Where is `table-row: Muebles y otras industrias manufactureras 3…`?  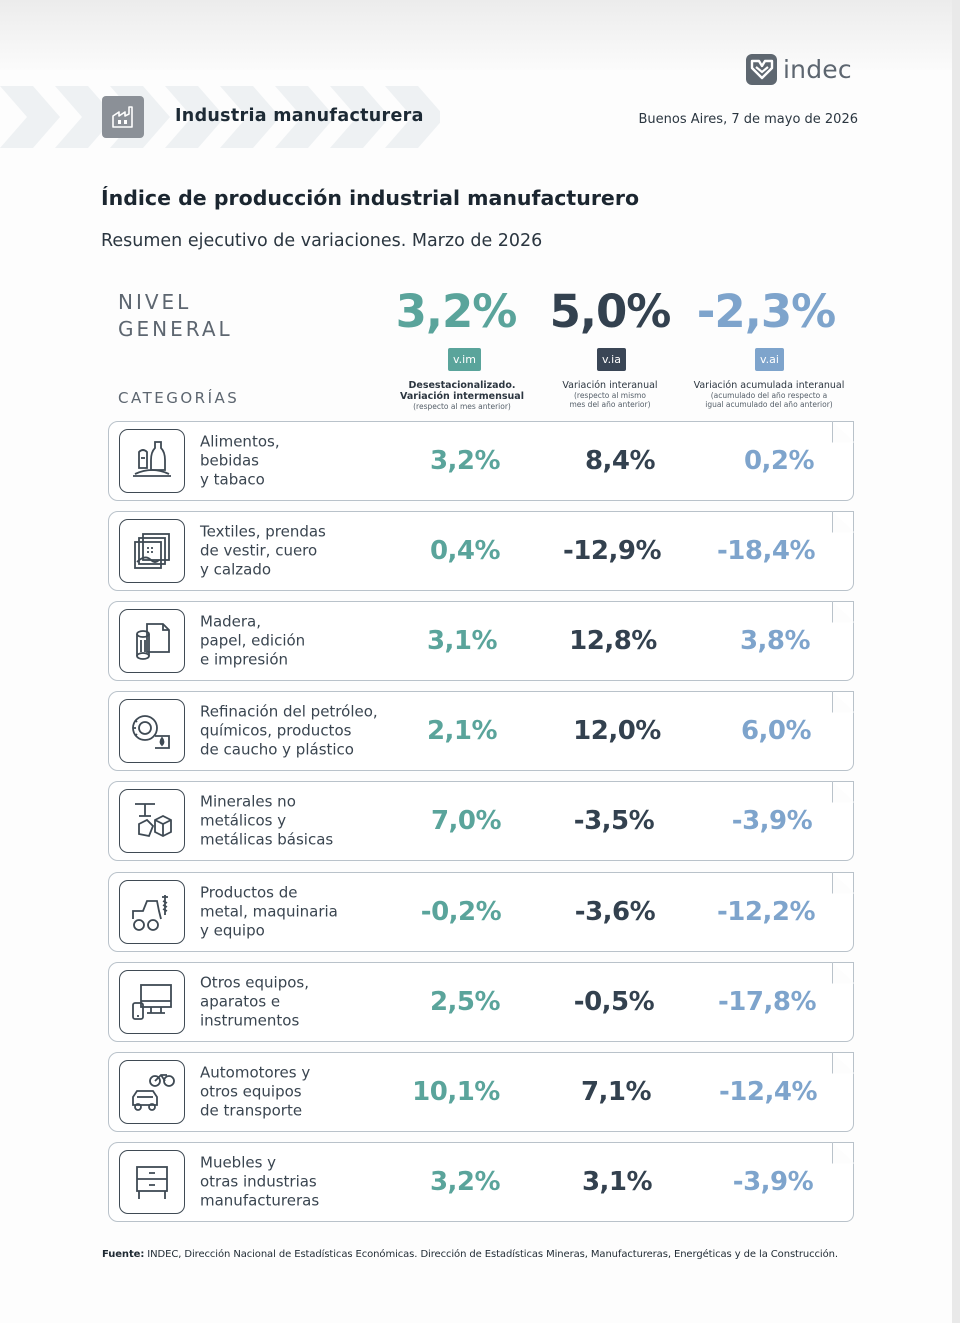
table-row: Muebles y otras industrias manufactureras 3… is located at coordinates (481, 1182).